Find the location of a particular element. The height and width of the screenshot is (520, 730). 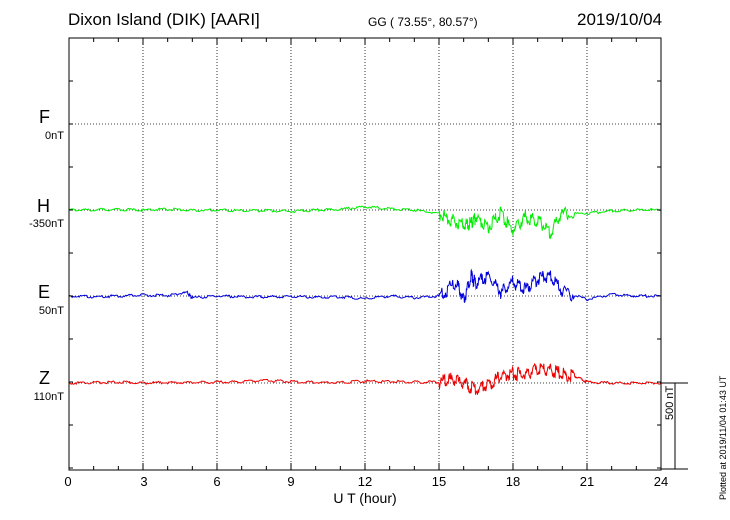

series-line-h is located at coordinates (365, 222).